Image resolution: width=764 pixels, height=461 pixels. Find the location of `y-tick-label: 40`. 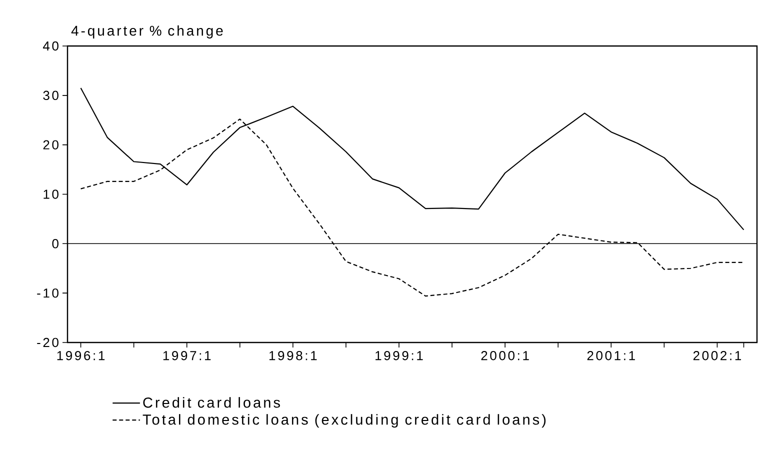

y-tick-label: 40 is located at coordinates (50, 46).